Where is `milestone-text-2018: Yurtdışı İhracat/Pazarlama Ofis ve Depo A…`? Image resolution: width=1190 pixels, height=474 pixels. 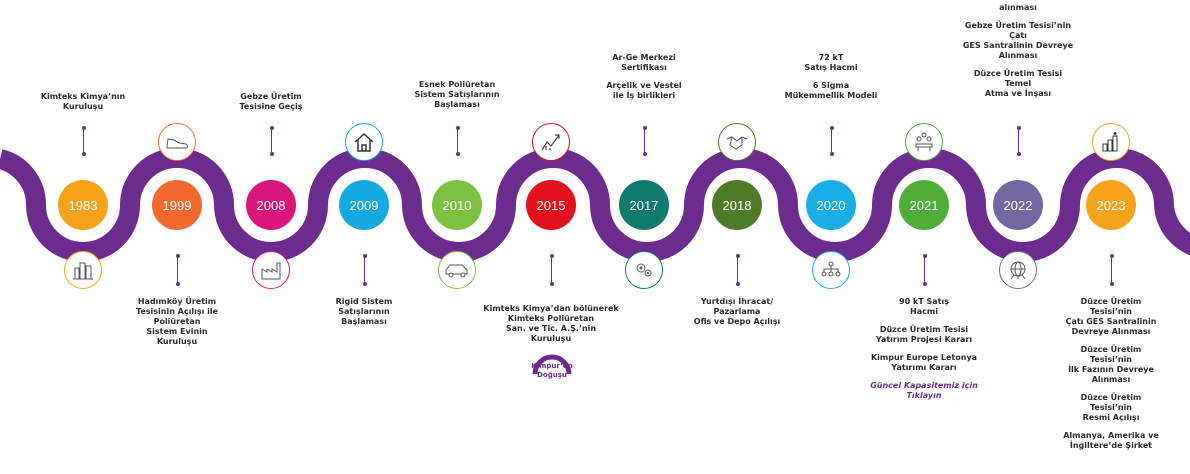
milestone-text-2018: Yurtdışı İhracat/Pazarlama Ofis ve Depo A… is located at coordinates (737, 311).